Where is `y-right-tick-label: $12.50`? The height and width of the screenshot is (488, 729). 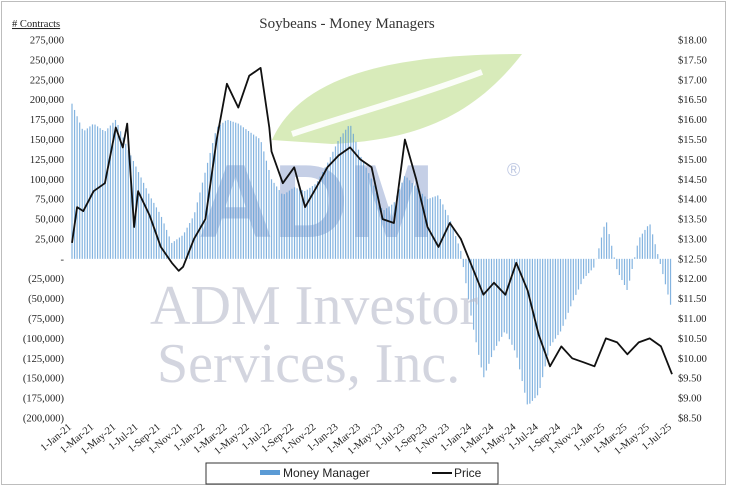
y-right-tick-label: $12.50 is located at coordinates (692, 259).